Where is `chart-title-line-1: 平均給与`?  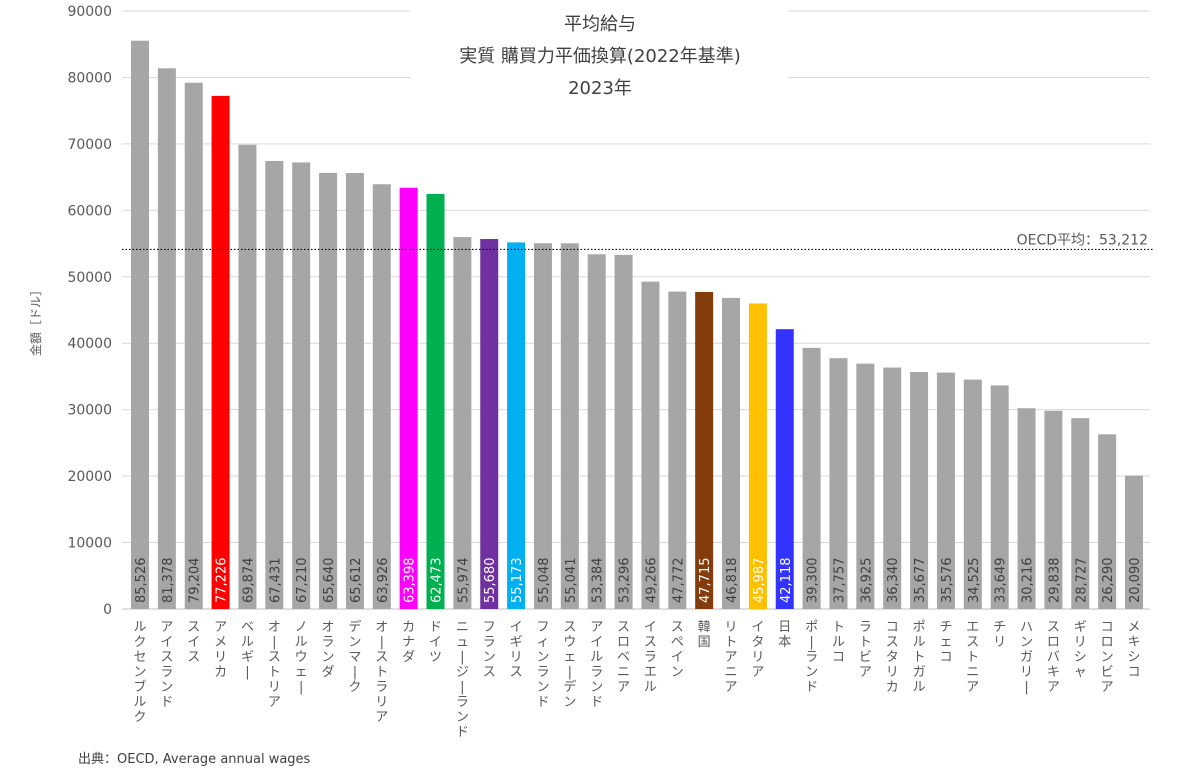 chart-title-line-1: 平均給与 is located at coordinates (600, 24).